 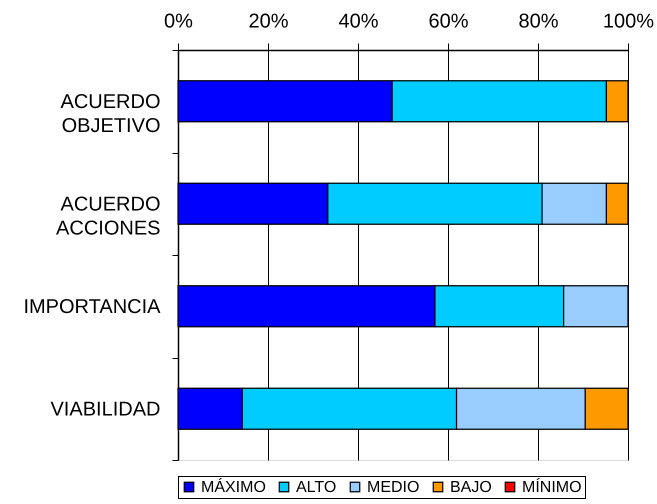 I want to click on y-tick-label: ACUERDO ACCIONES, so click(x=108, y=216).